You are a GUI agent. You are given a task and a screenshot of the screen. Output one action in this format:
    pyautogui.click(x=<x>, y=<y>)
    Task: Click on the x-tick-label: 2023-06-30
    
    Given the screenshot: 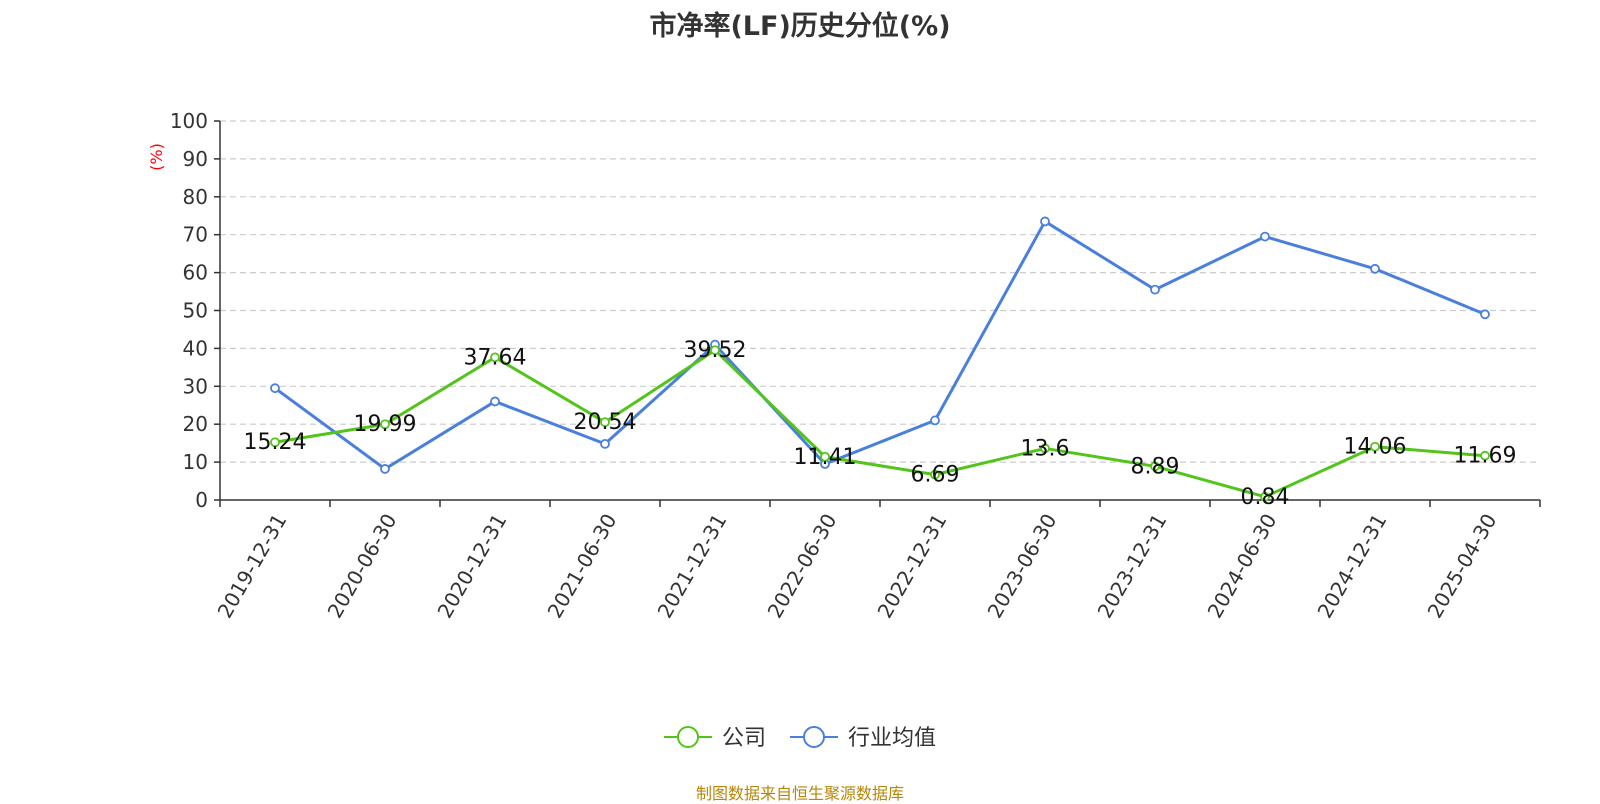 What is the action you would take?
    pyautogui.click(x=1022, y=566)
    